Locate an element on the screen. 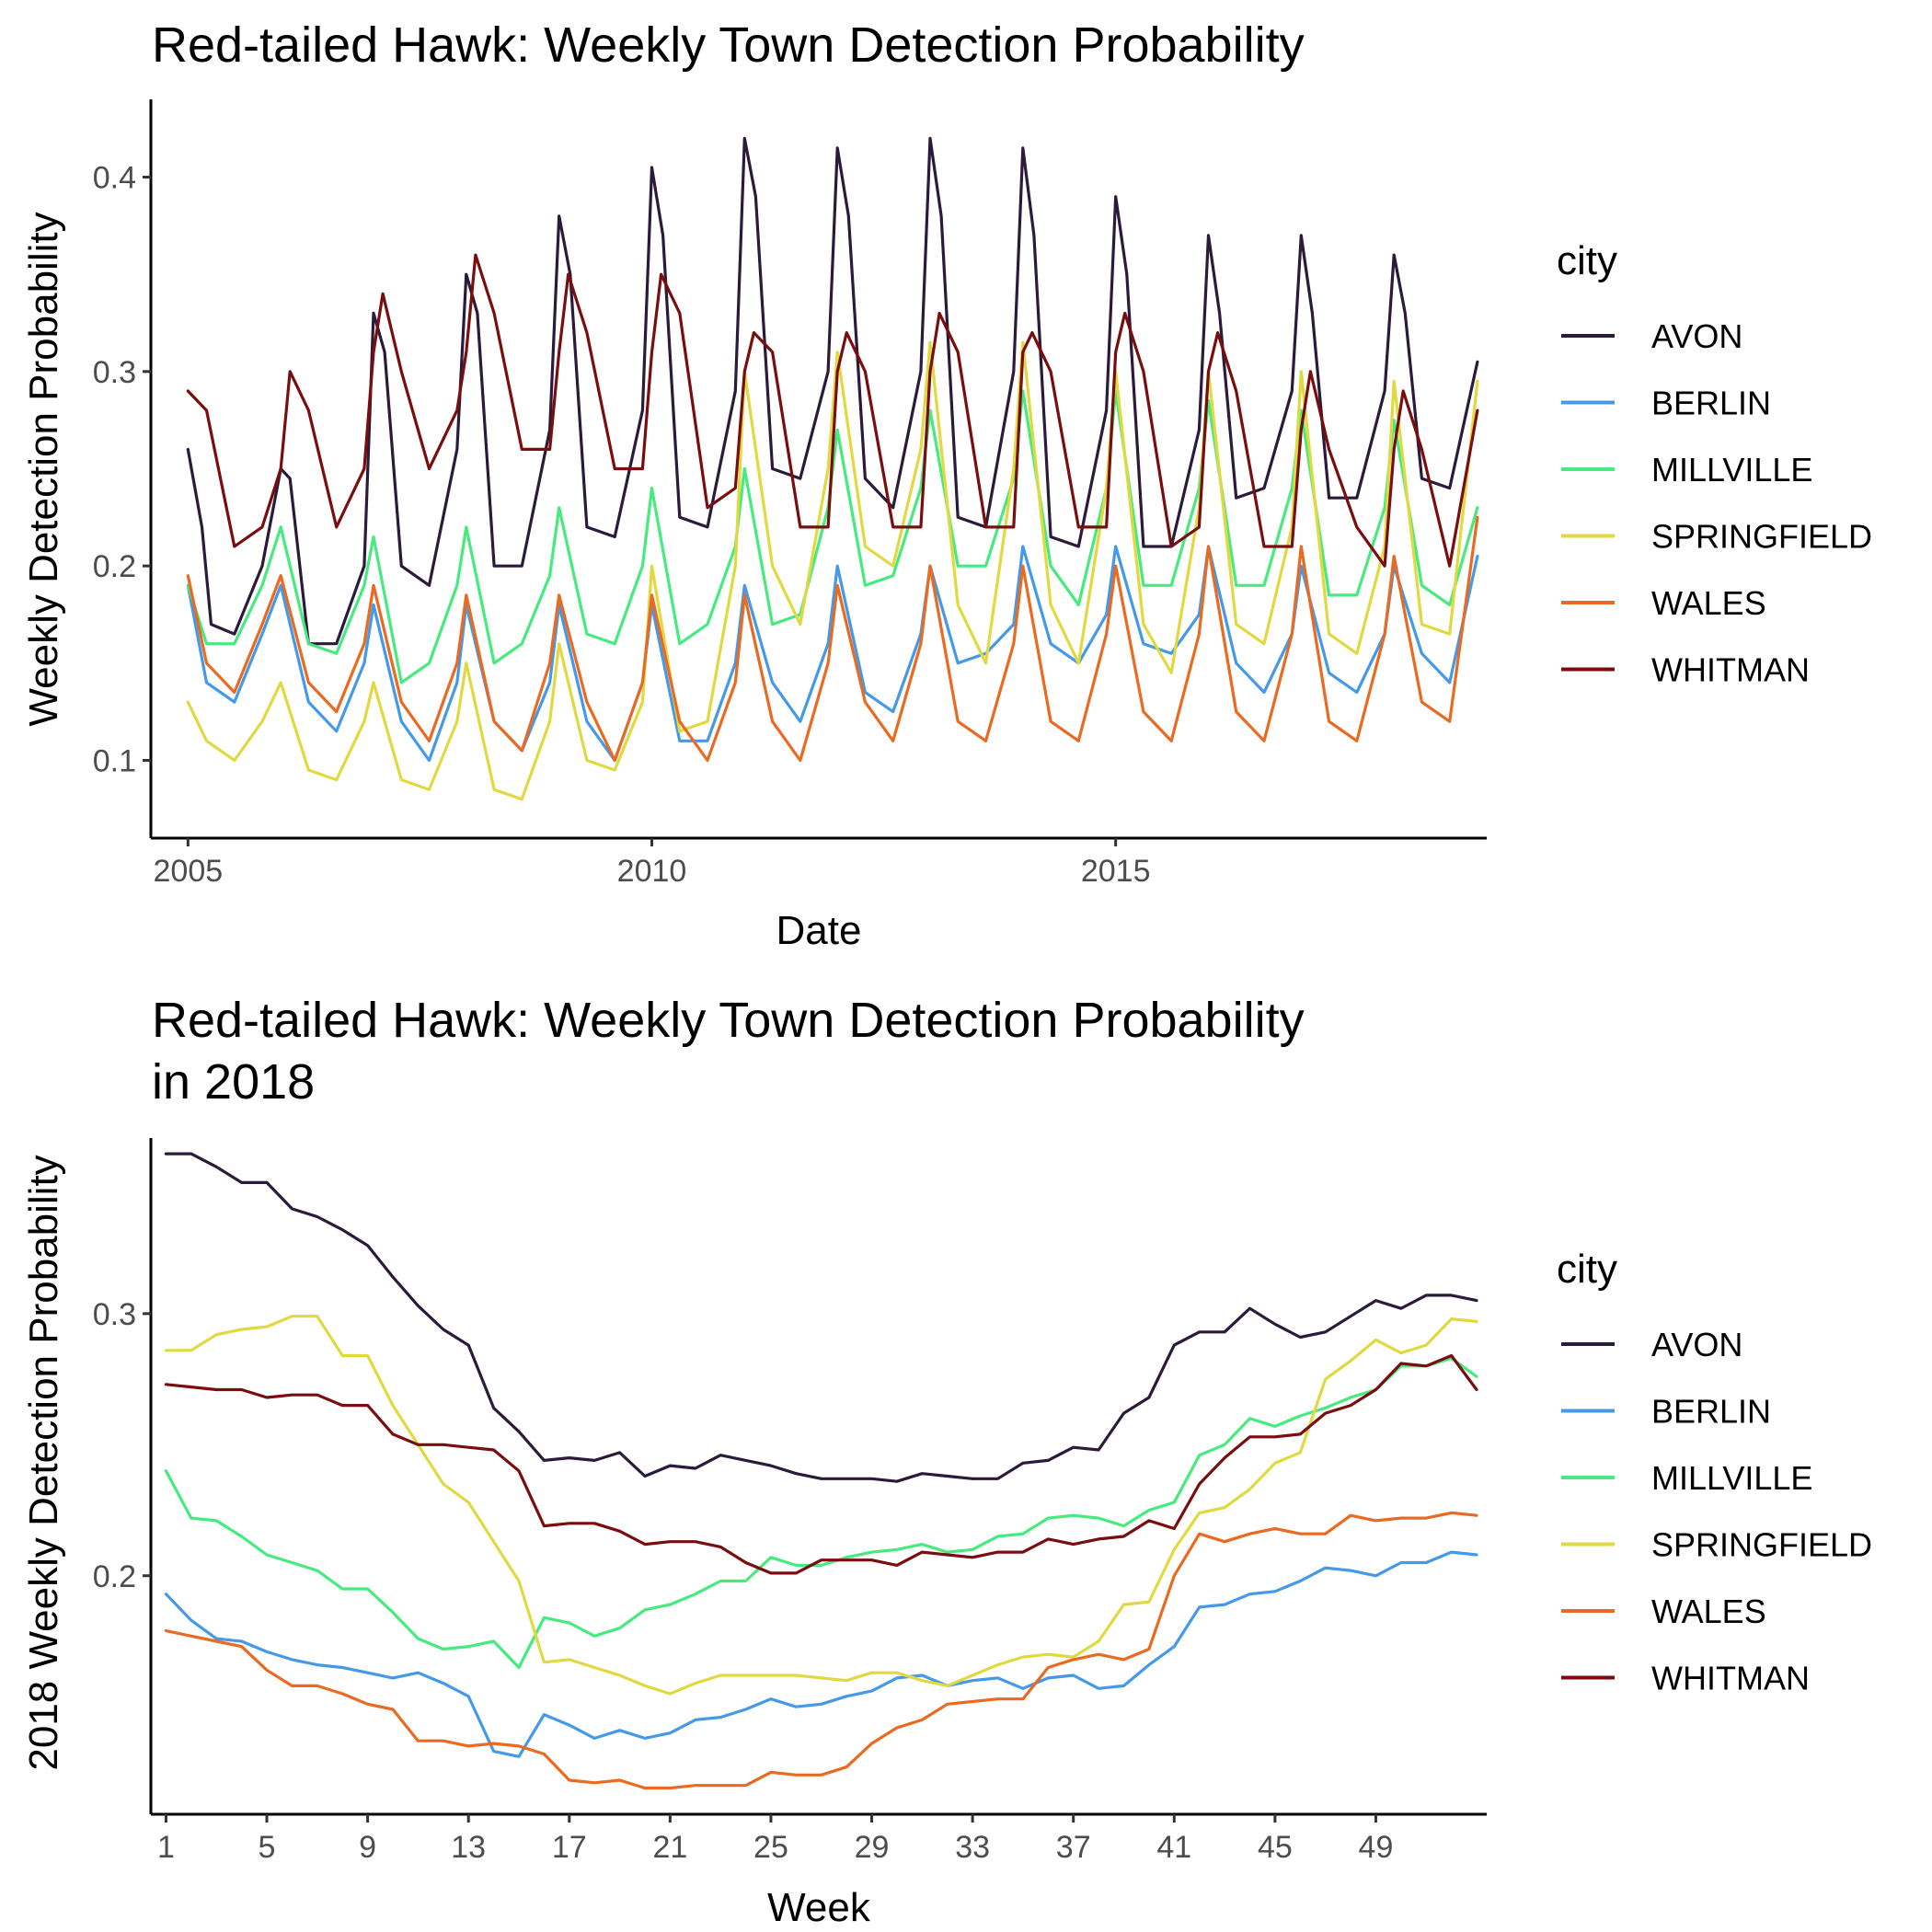 The image size is (1932, 1932). y-tick-label: 0.4 is located at coordinates (114, 178).